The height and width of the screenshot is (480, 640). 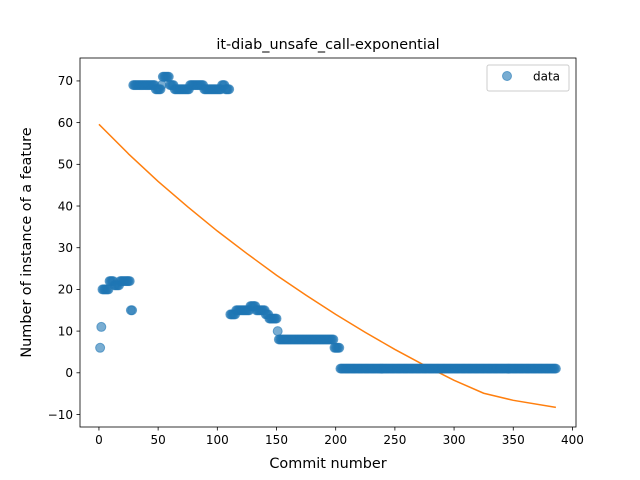 I want to click on legend-label-data: data, so click(x=546, y=77).